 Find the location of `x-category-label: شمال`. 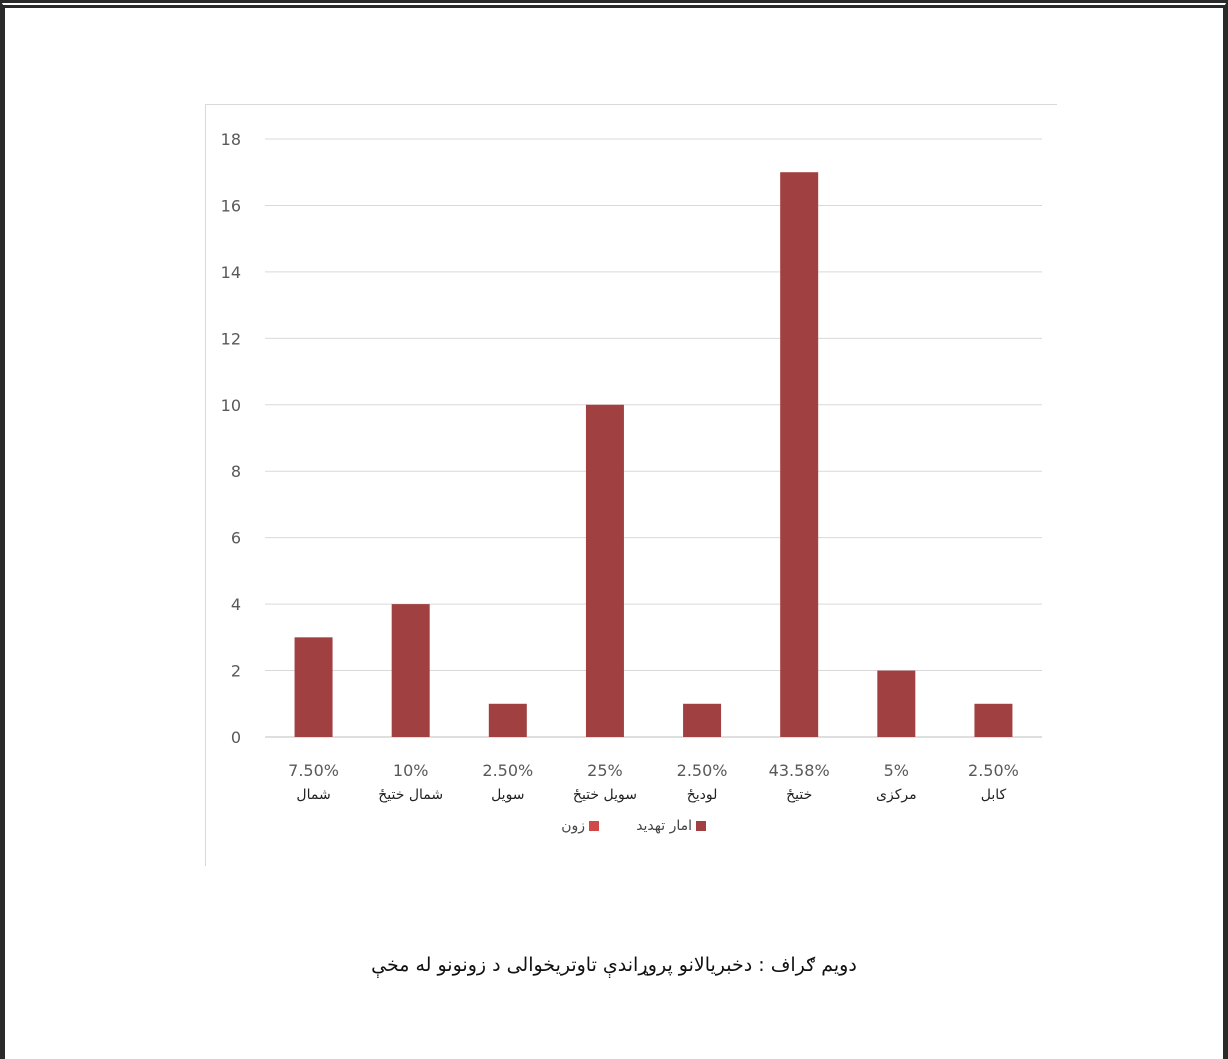

x-category-label: شمال is located at coordinates (313, 795).